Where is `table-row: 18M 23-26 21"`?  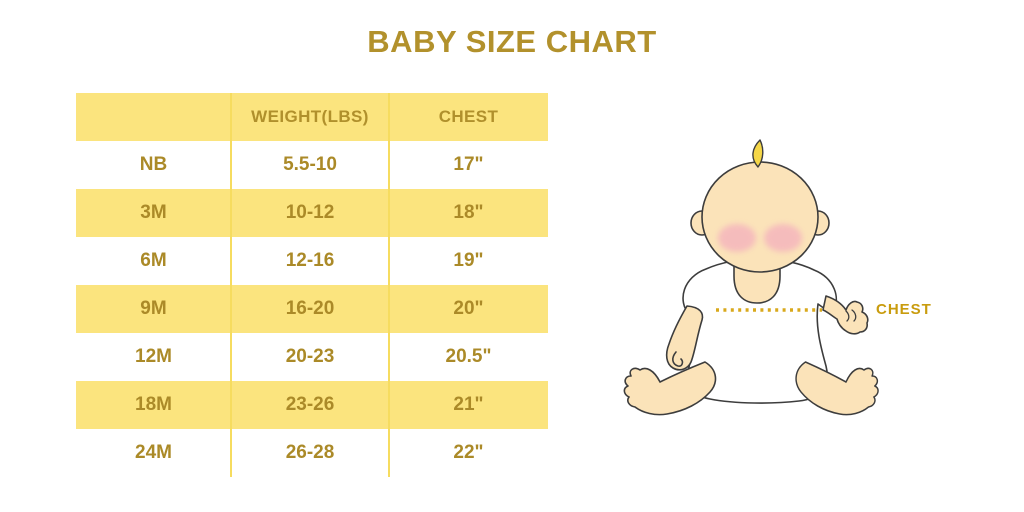
table-row: 18M 23-26 21" is located at coordinates (312, 405).